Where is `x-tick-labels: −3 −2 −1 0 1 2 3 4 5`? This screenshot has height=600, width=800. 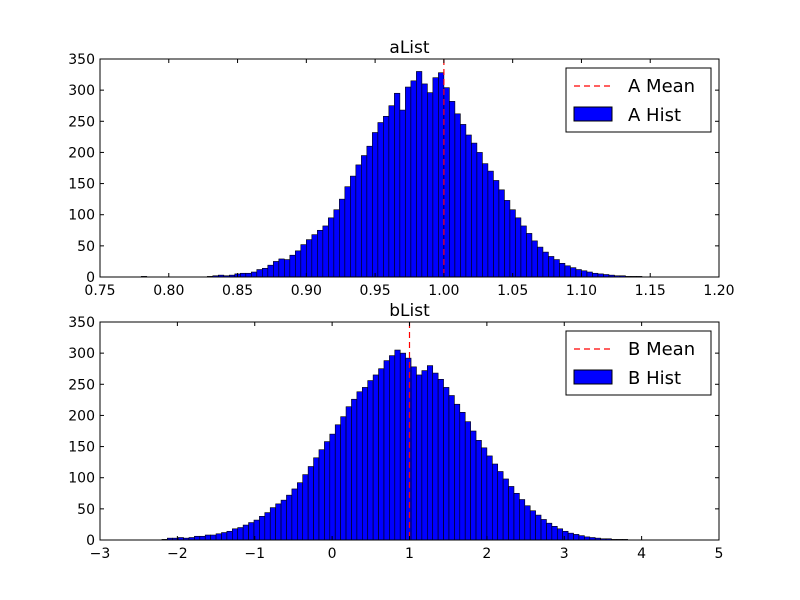
x-tick-labels: −3 −2 −1 0 1 2 3 4 5 is located at coordinates (407, 554).